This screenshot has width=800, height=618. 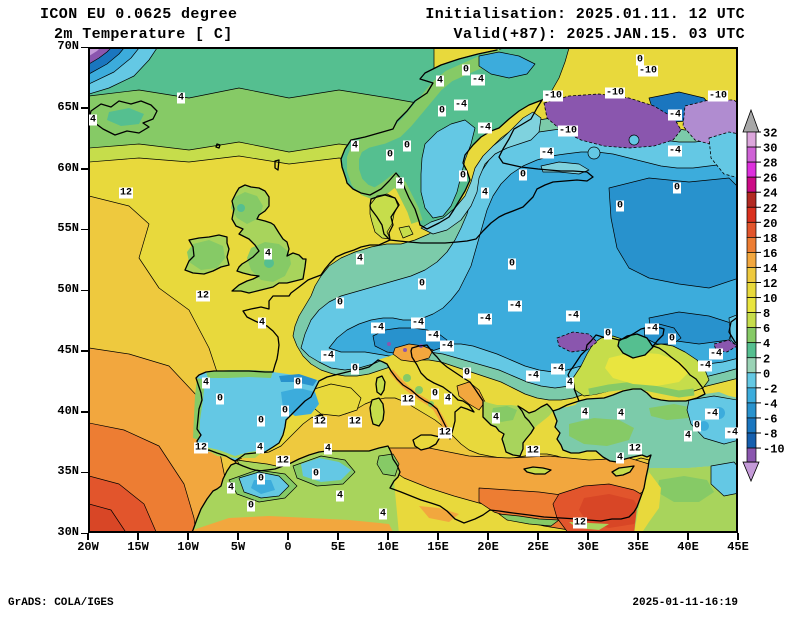 What do you see at coordinates (751, 120) in the screenshot?
I see `colorbar-above-max` at bounding box center [751, 120].